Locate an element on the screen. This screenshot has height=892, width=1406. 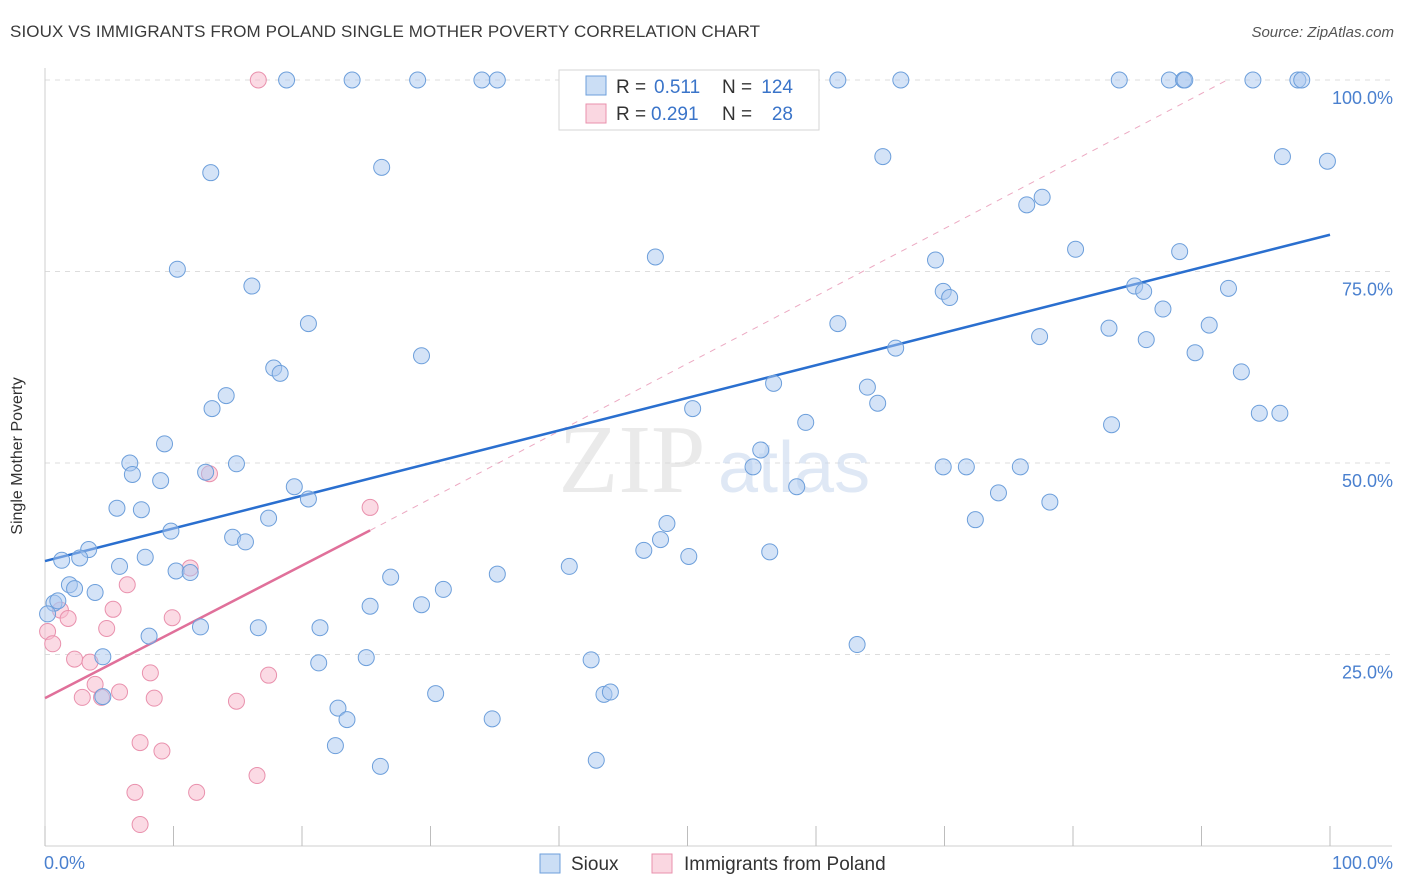
legend-swatch-sioux is located at coordinates (596, 85).